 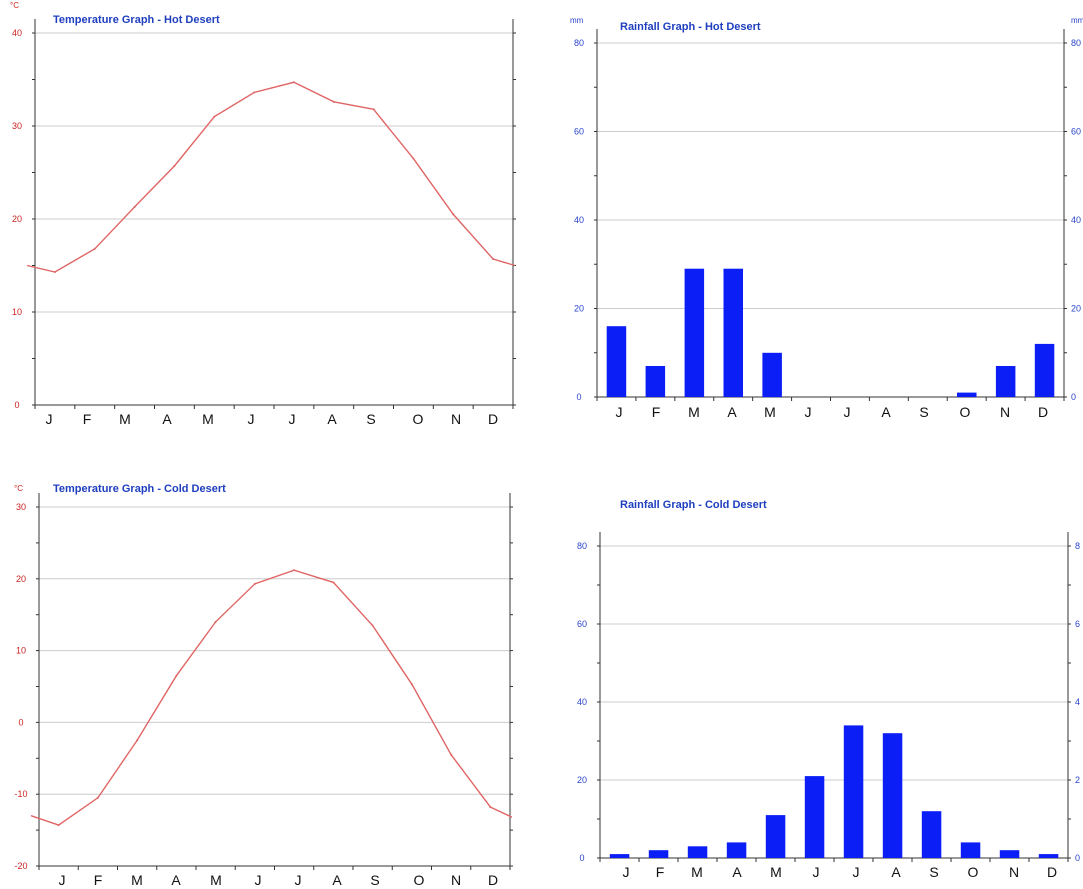 What do you see at coordinates (136, 20) in the screenshot?
I see `chart-title: Temperature Graph - Hot Desert` at bounding box center [136, 20].